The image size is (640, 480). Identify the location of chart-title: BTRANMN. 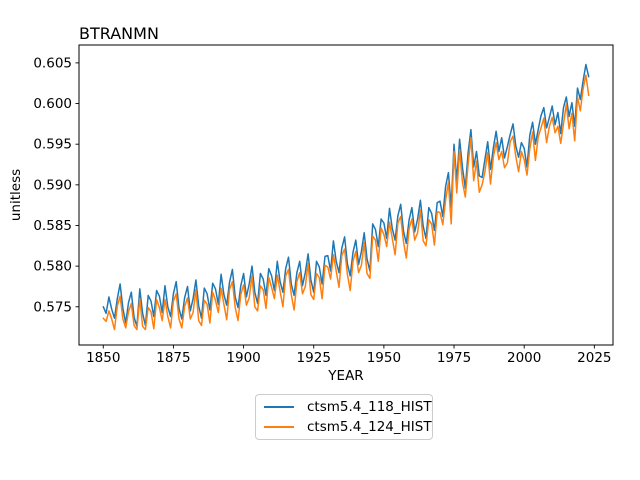
(119, 33).